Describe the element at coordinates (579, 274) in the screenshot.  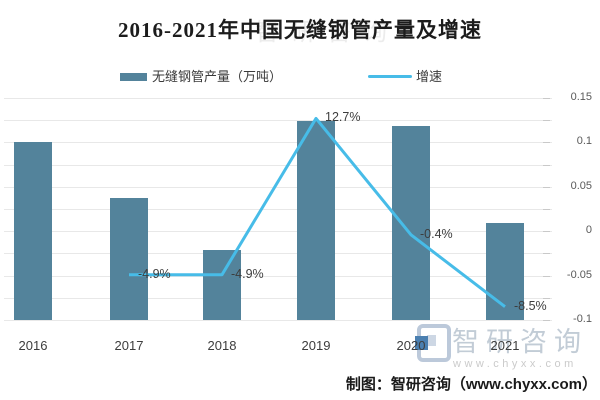
I see `y-axis-tick-label: -0.05` at that location.